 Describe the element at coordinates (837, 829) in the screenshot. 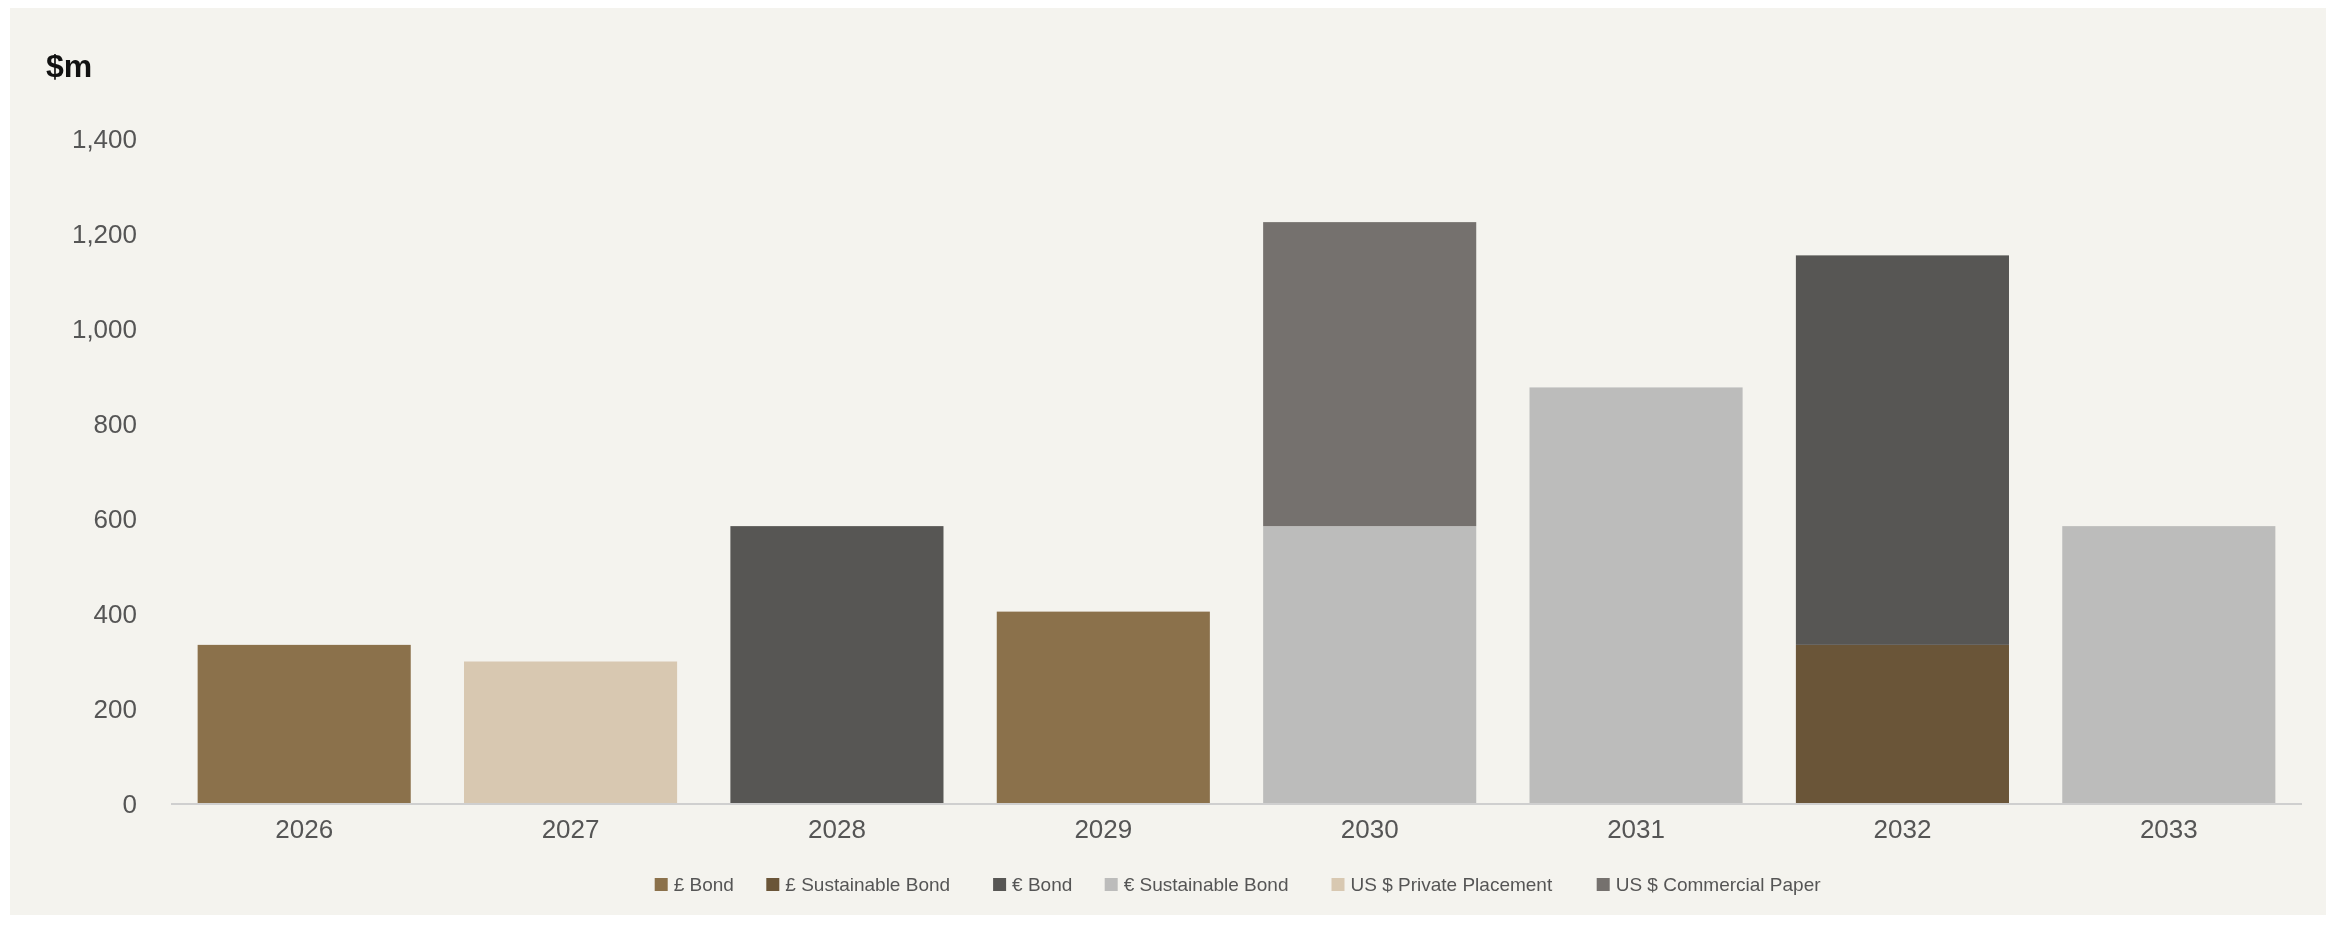

I see `x-tick-label: 2028` at that location.